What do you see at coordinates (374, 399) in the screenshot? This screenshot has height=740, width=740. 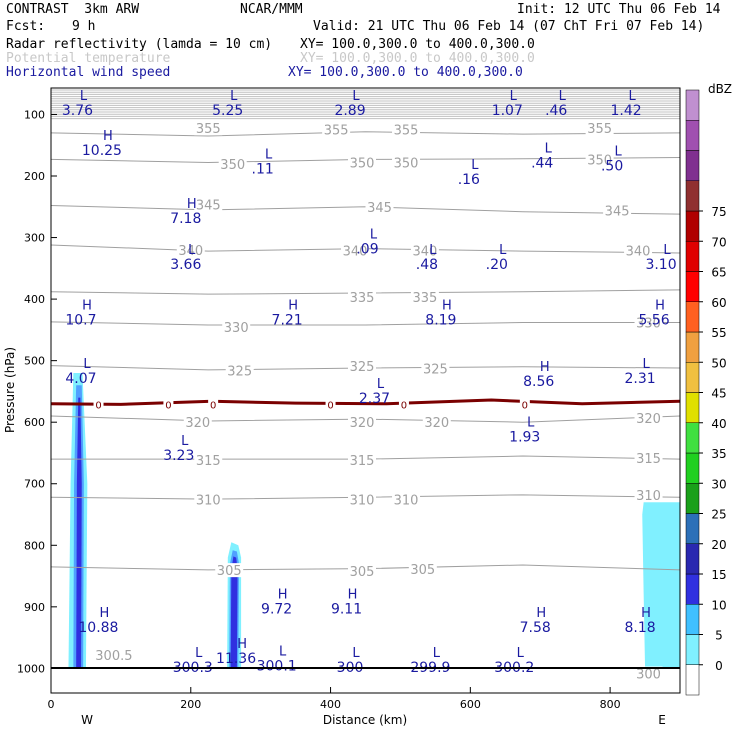 I see `wind-extremum-value: 2.37` at bounding box center [374, 399].